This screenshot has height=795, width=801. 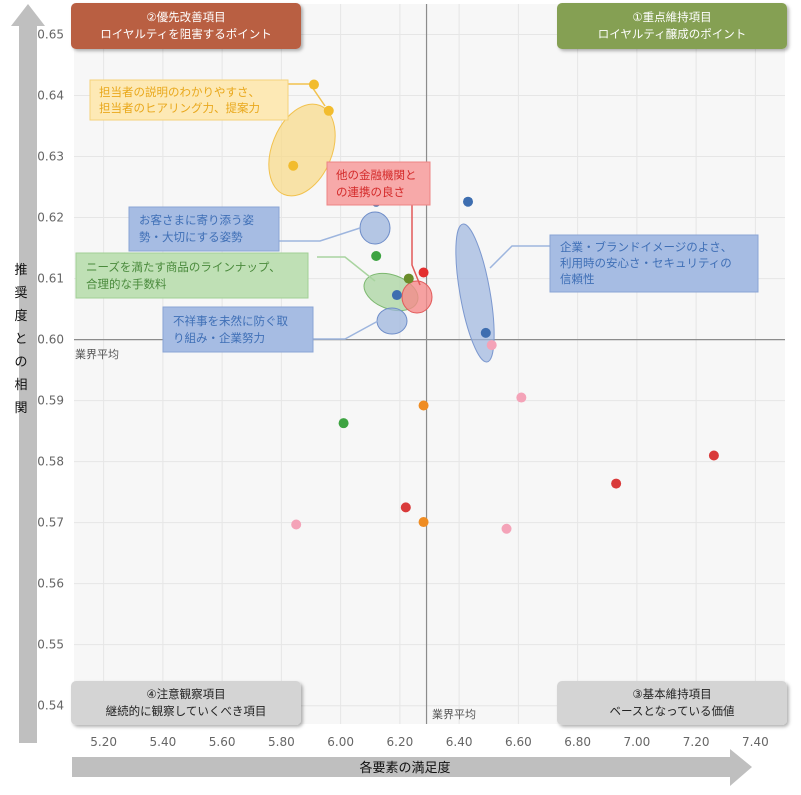 I want to click on y-tick-label: 0.58, so click(x=50, y=462).